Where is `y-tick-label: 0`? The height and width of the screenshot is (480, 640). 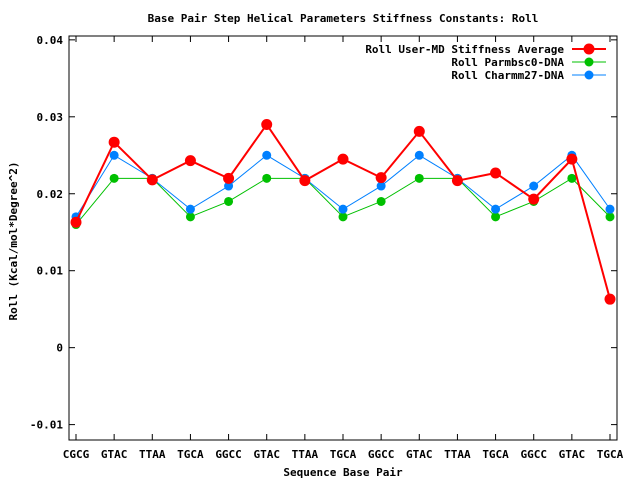 y-tick-label: 0 is located at coordinates (59, 348).